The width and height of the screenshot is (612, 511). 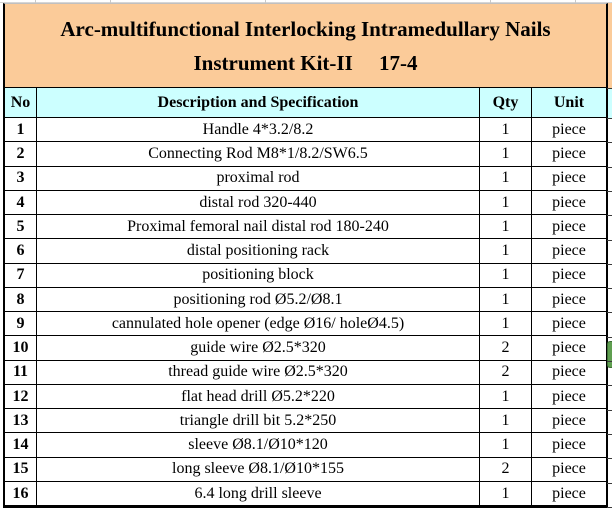 What do you see at coordinates (21, 469) in the screenshot?
I see `row-number-cell: 15` at bounding box center [21, 469].